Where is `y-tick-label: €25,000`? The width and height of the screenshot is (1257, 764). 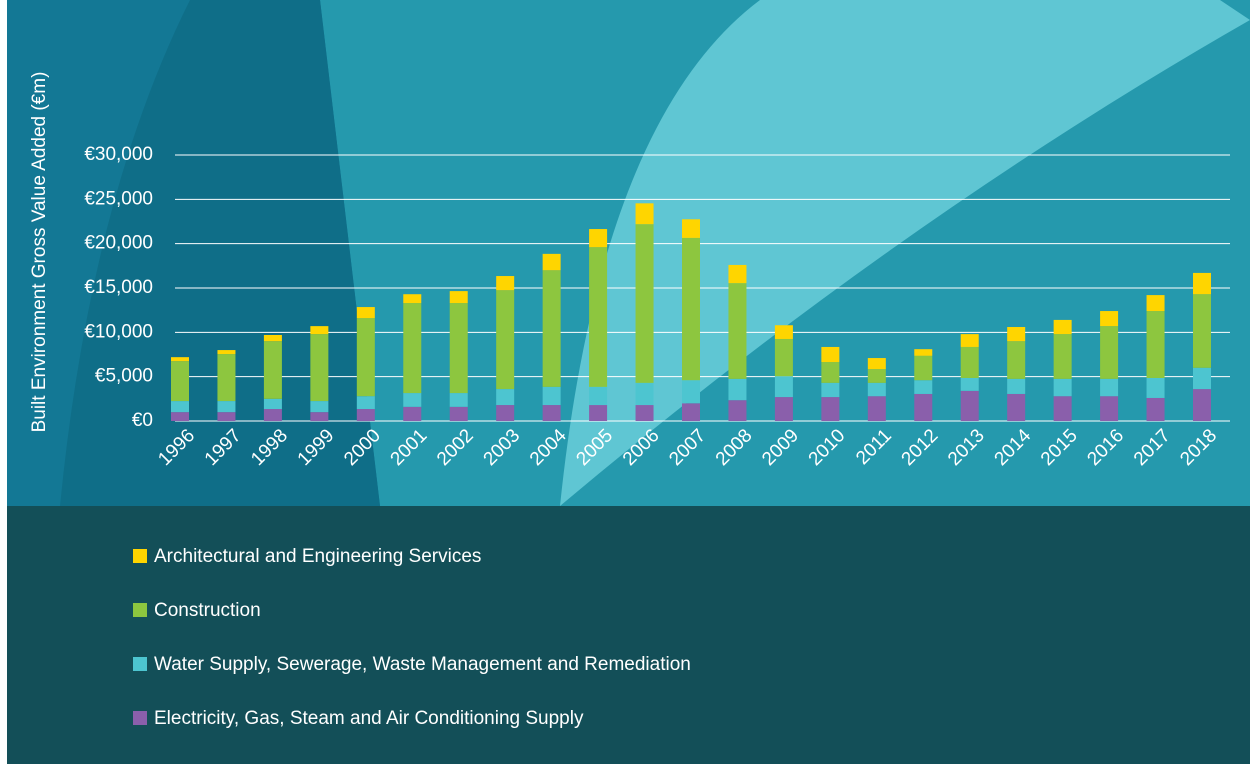 y-tick-label: €25,000 is located at coordinates (118, 198).